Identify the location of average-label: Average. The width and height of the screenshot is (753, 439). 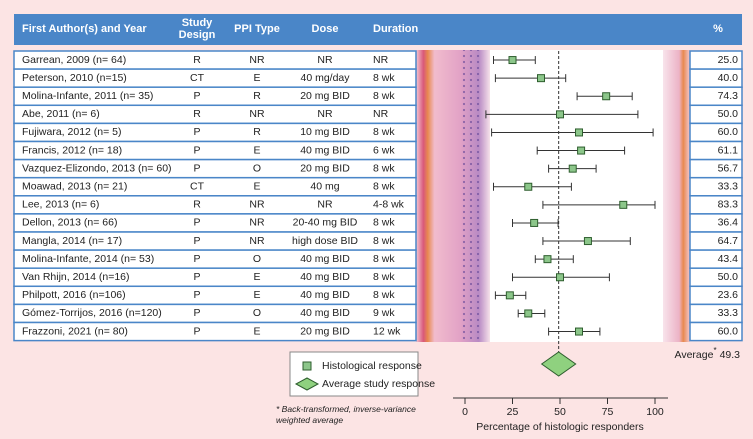
(694, 355).